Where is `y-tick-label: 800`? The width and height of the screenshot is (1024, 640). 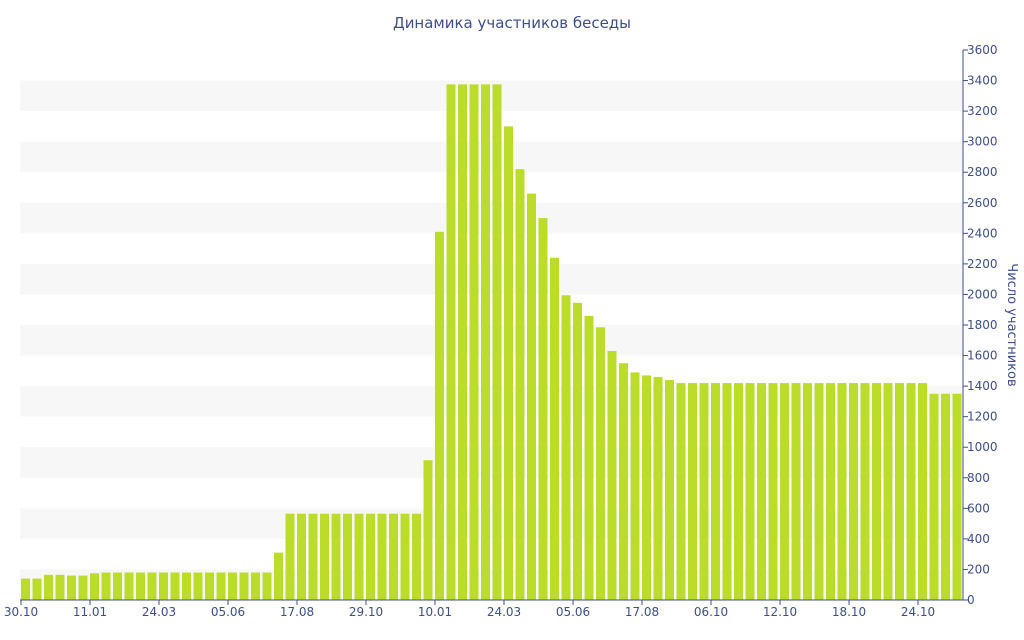
y-tick-label: 800 is located at coordinates (978, 478).